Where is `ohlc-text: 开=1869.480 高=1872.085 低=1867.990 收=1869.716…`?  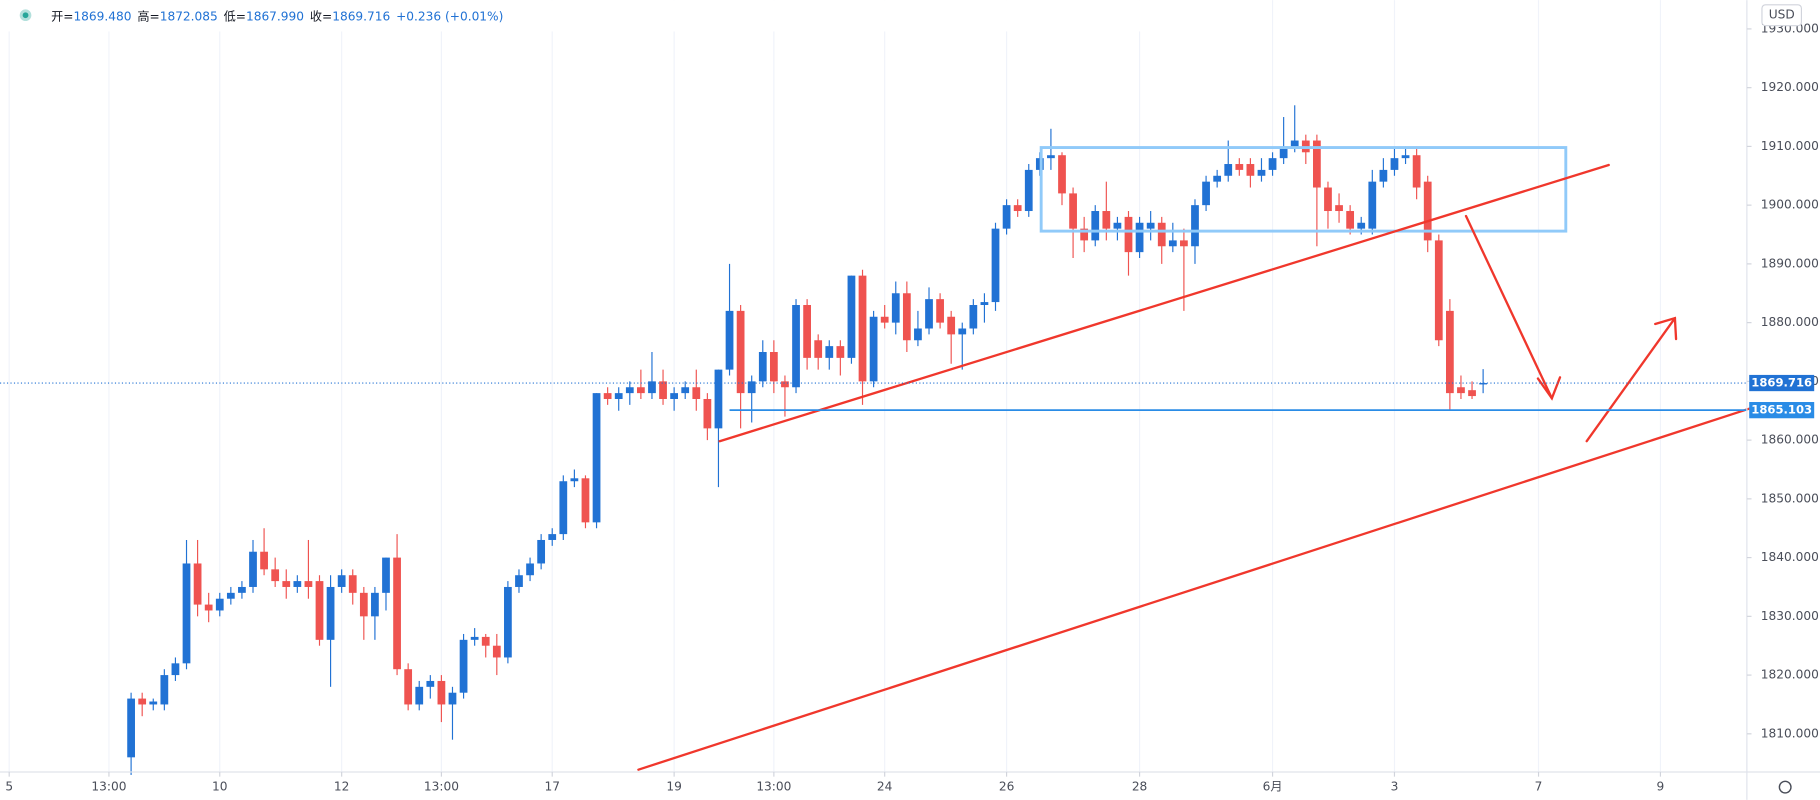
ohlc-text: 开=1869.480 高=1872.085 低=1867.990 收=1869.716… is located at coordinates (277, 15).